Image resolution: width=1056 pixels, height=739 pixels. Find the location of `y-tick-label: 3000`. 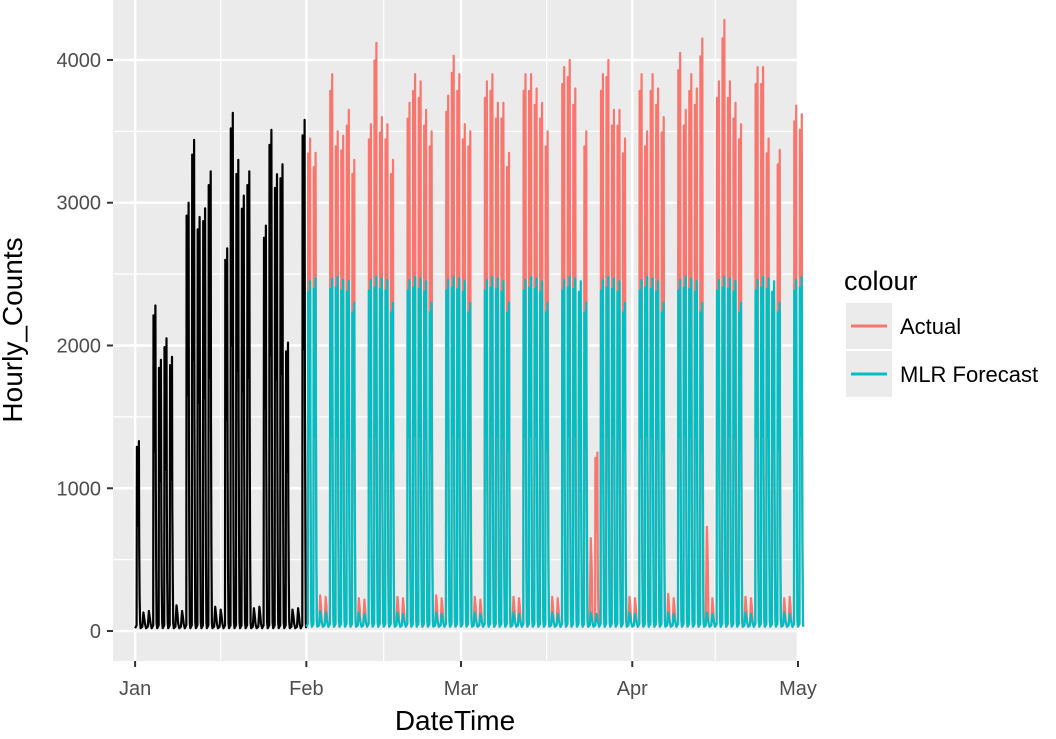

y-tick-label: 3000 is located at coordinates (79, 204).